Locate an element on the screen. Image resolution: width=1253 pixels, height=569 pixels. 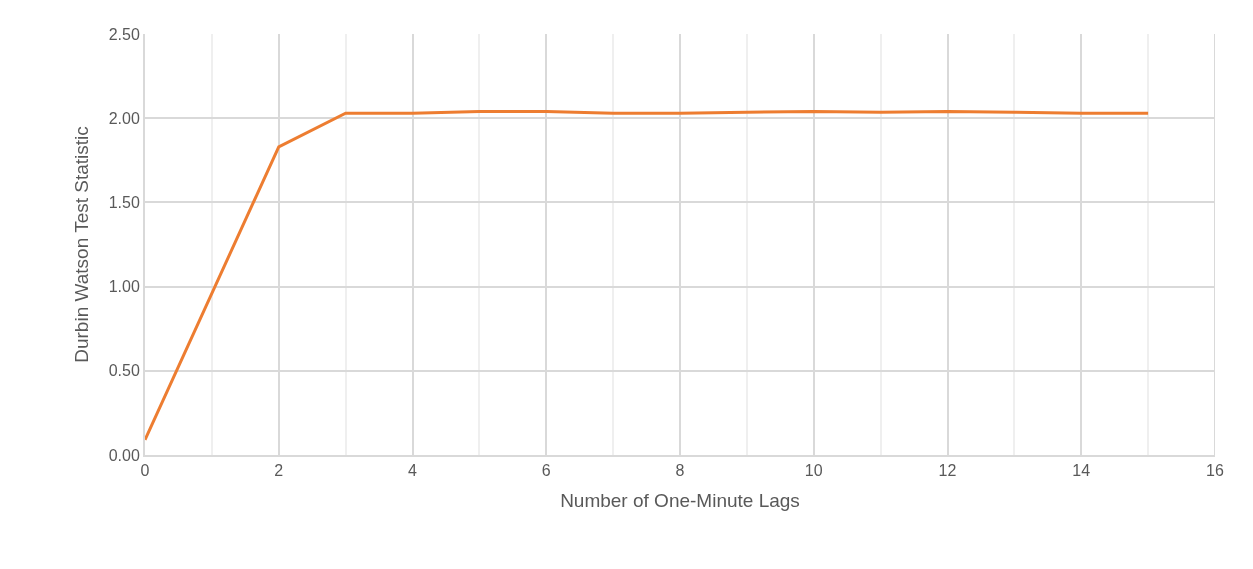
x-tick-label: 12 is located at coordinates (947, 471).